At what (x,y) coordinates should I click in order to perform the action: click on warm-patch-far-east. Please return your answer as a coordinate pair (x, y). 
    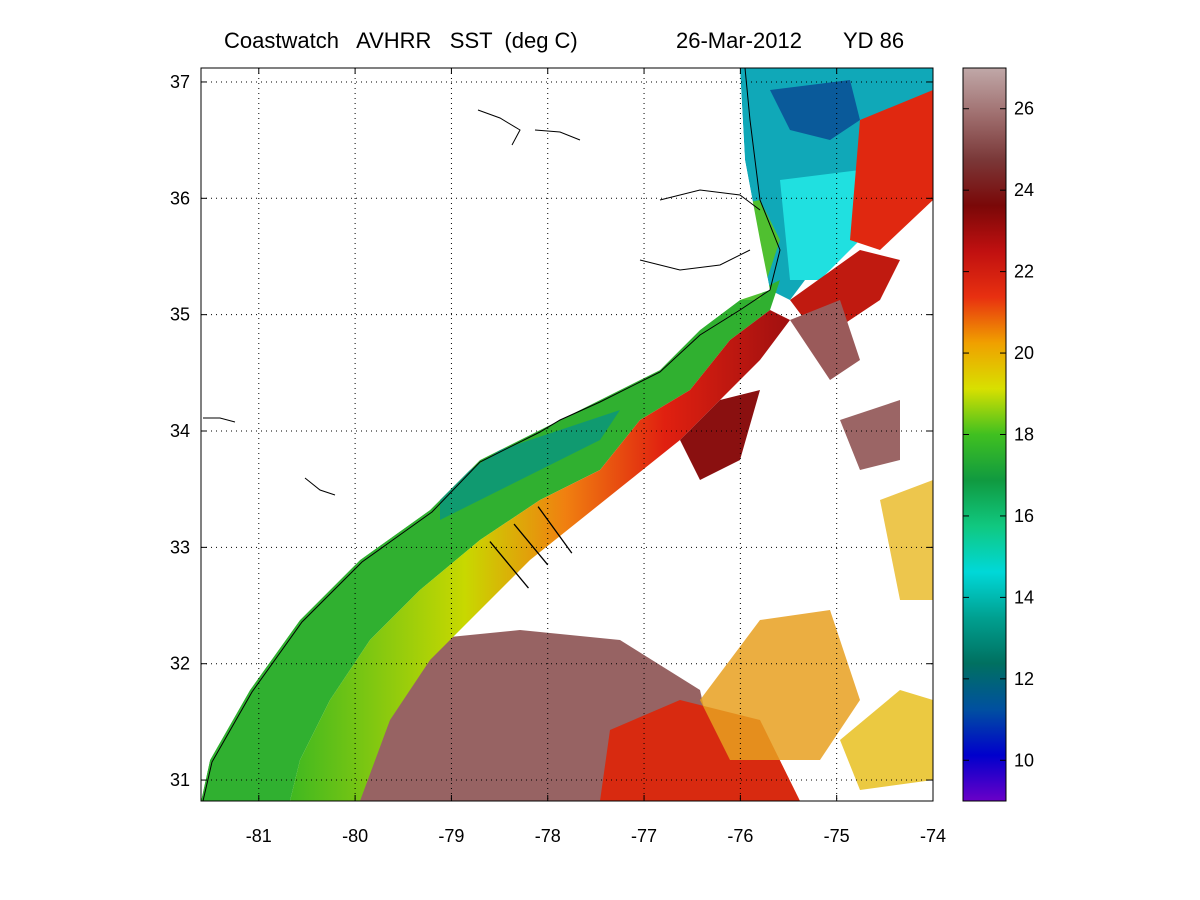
    Looking at the image, I should click on (886, 740).